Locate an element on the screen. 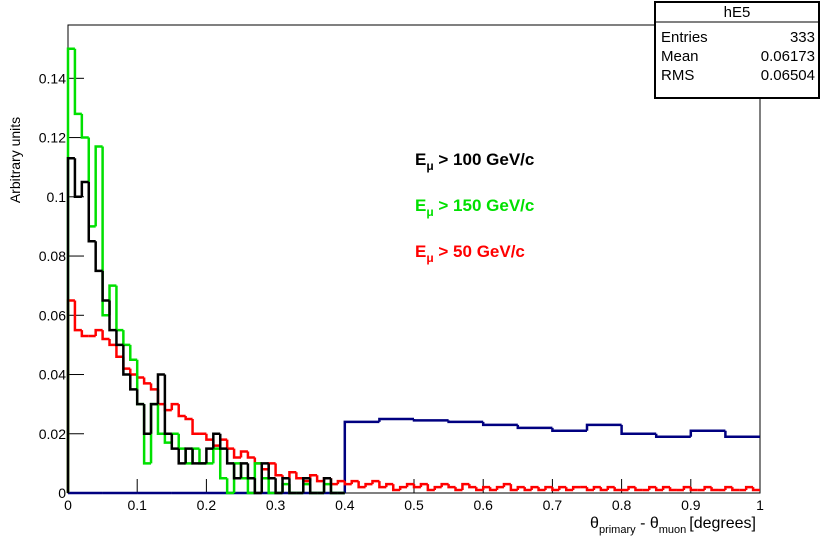 This screenshot has width=822, height=543. stats-label: Entries is located at coordinates (684, 37).